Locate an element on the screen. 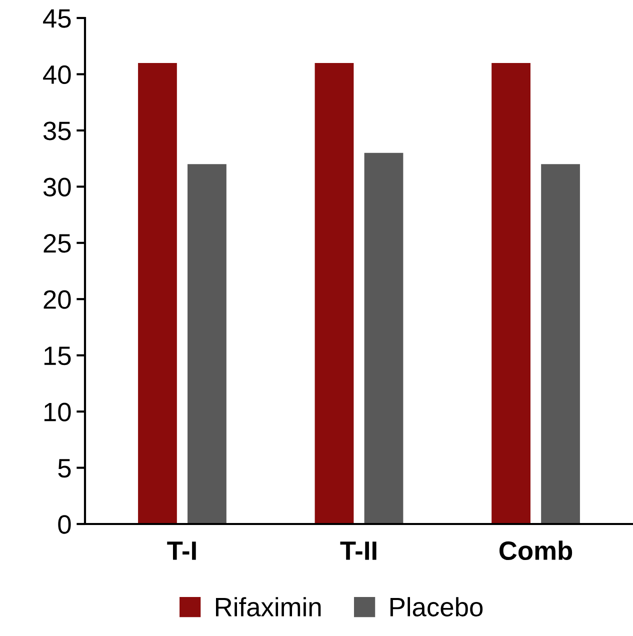 This screenshot has height=636, width=633. x-tick-label: T-II is located at coordinates (358, 551).